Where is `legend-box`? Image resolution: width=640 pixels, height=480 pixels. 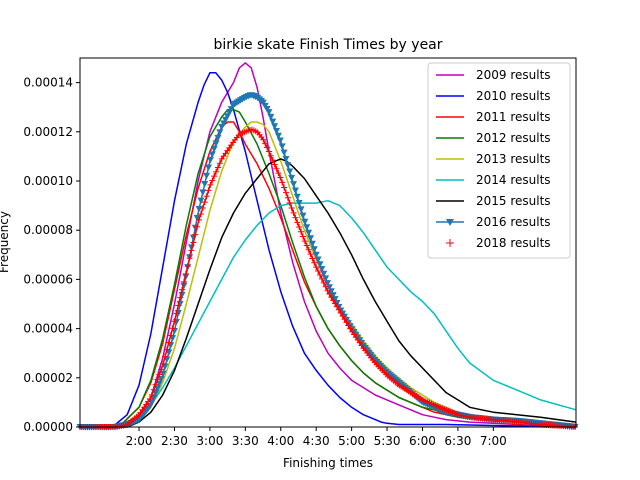
legend-box is located at coordinates (499, 160).